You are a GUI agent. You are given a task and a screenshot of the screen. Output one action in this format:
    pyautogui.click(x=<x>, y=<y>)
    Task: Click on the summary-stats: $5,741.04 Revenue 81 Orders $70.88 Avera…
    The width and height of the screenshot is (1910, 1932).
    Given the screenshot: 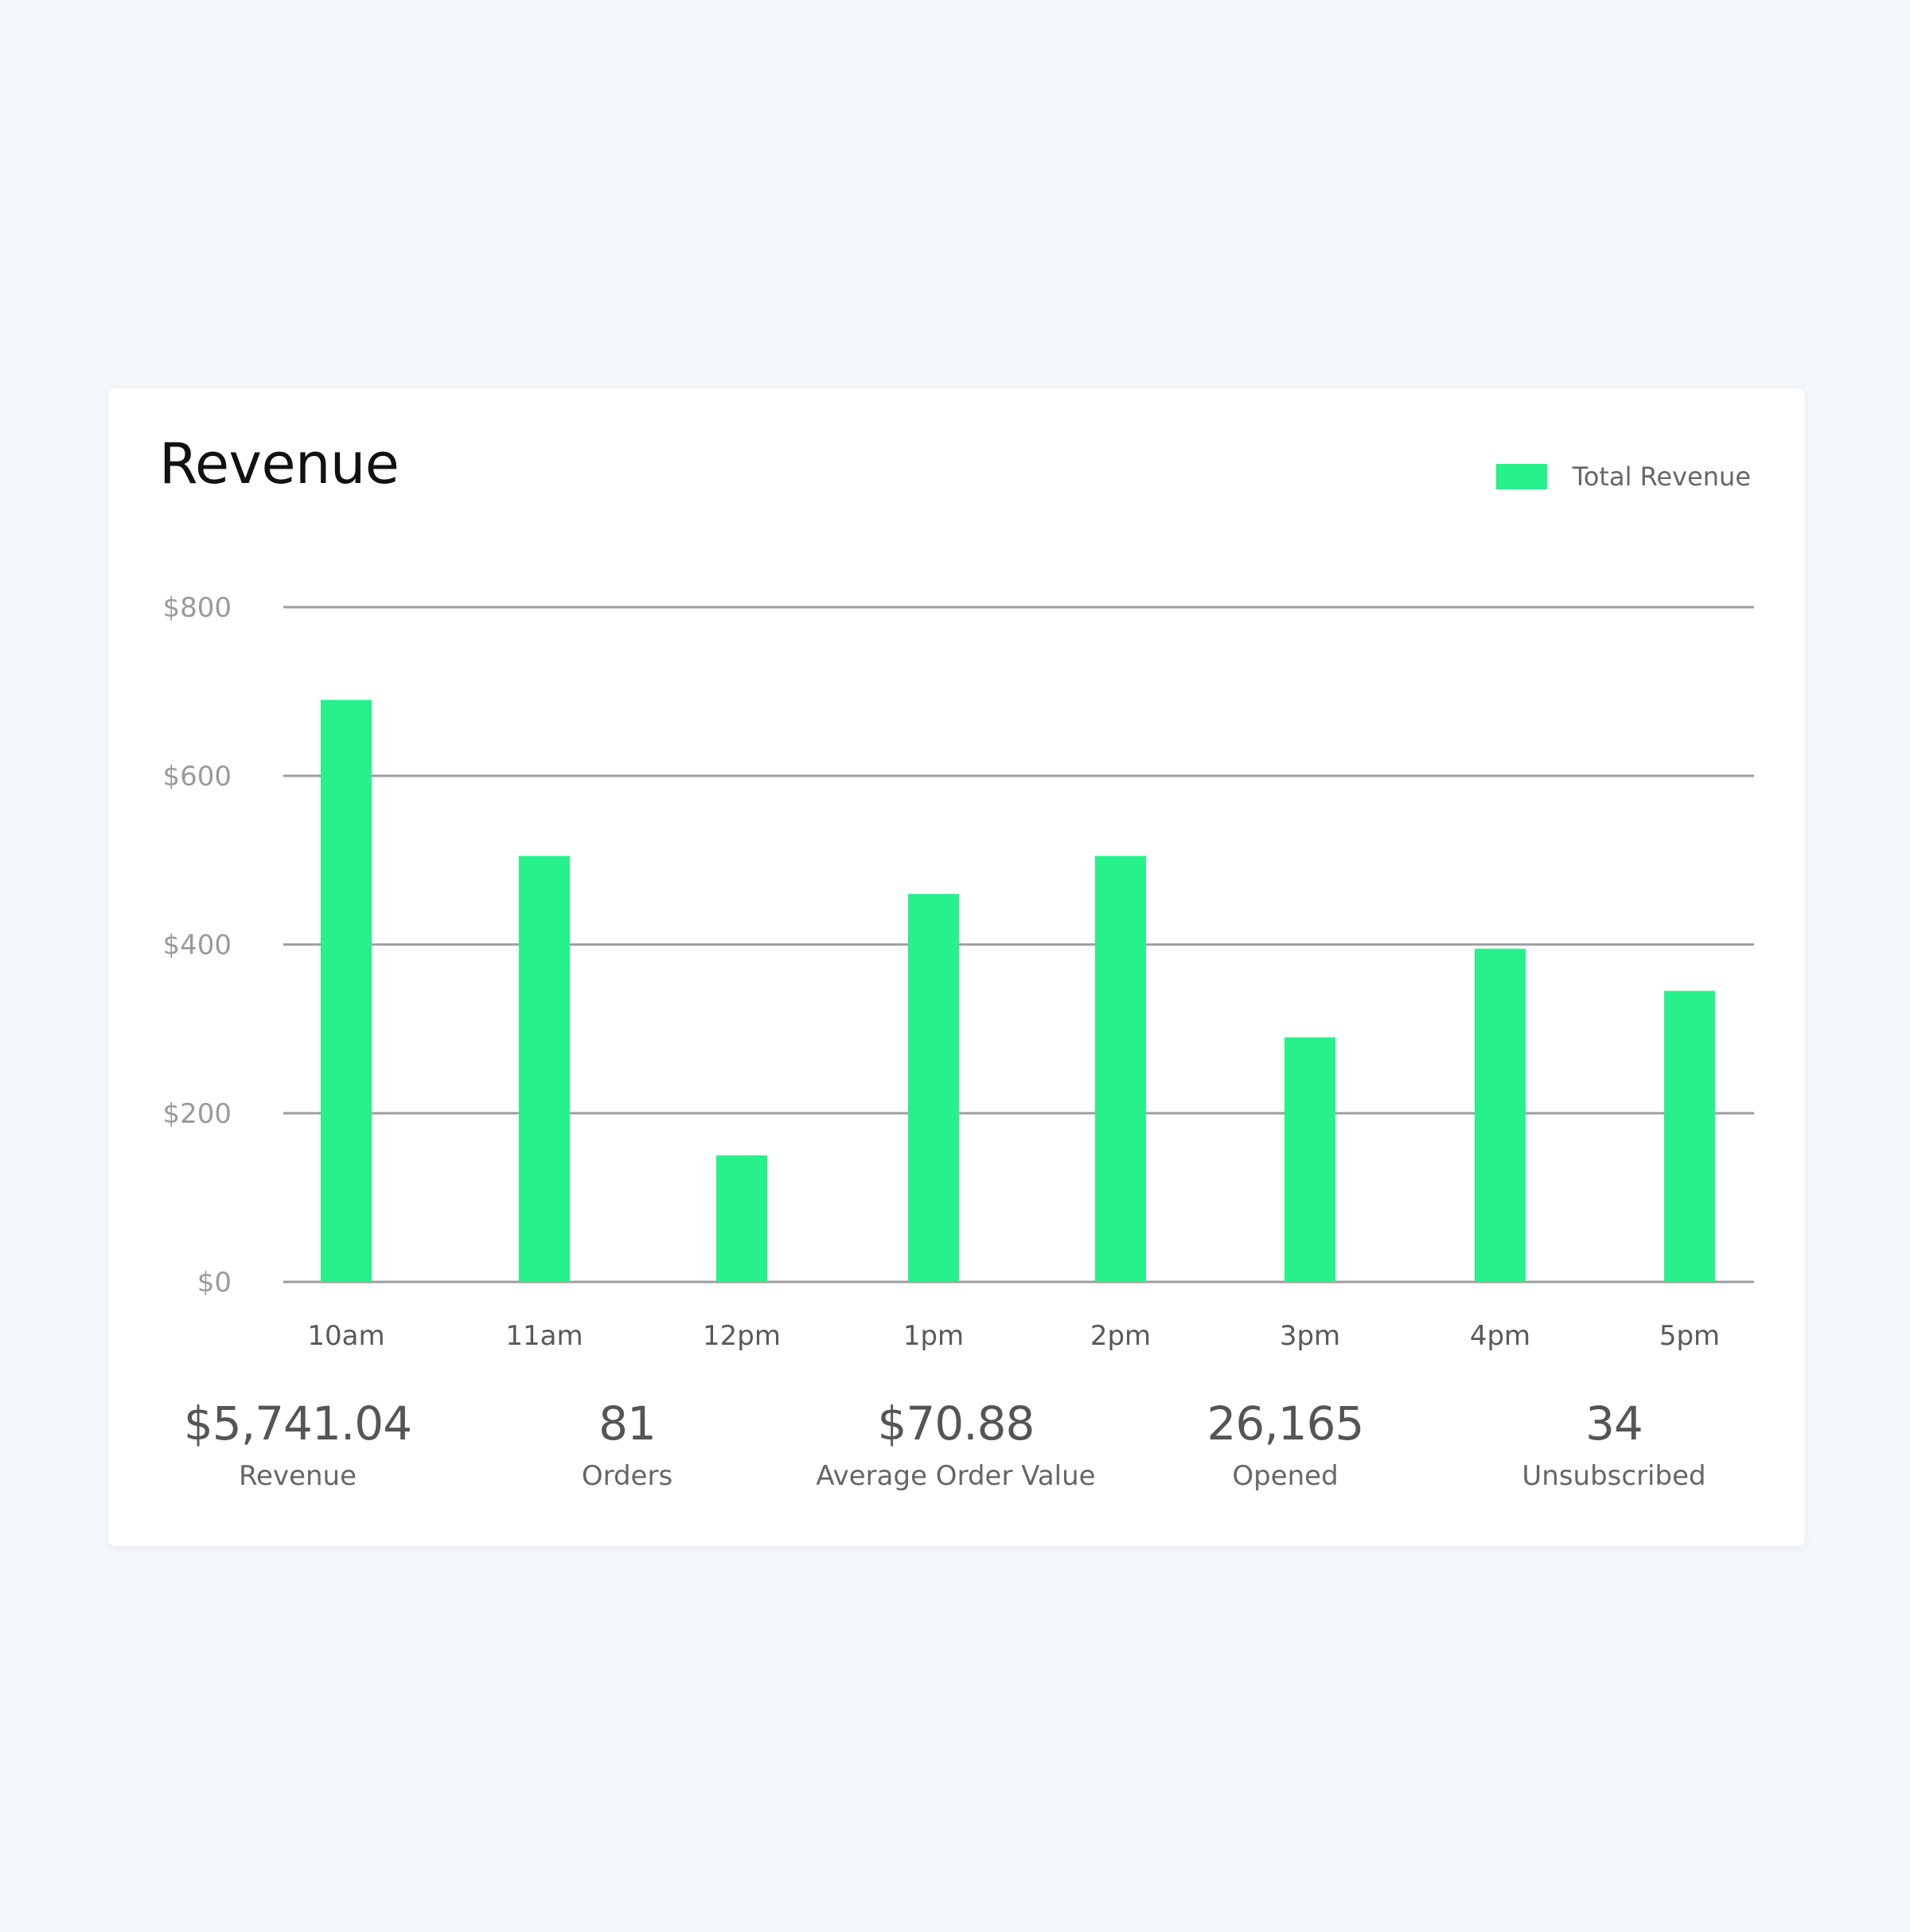 What is the action you would take?
    pyautogui.click(x=955, y=1452)
    